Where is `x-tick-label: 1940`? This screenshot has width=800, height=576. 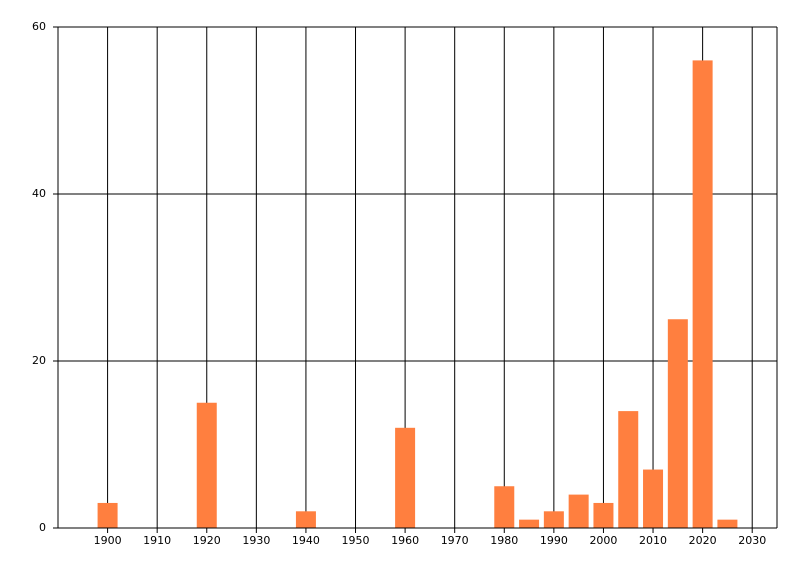
x-tick-label: 1940 is located at coordinates (306, 540).